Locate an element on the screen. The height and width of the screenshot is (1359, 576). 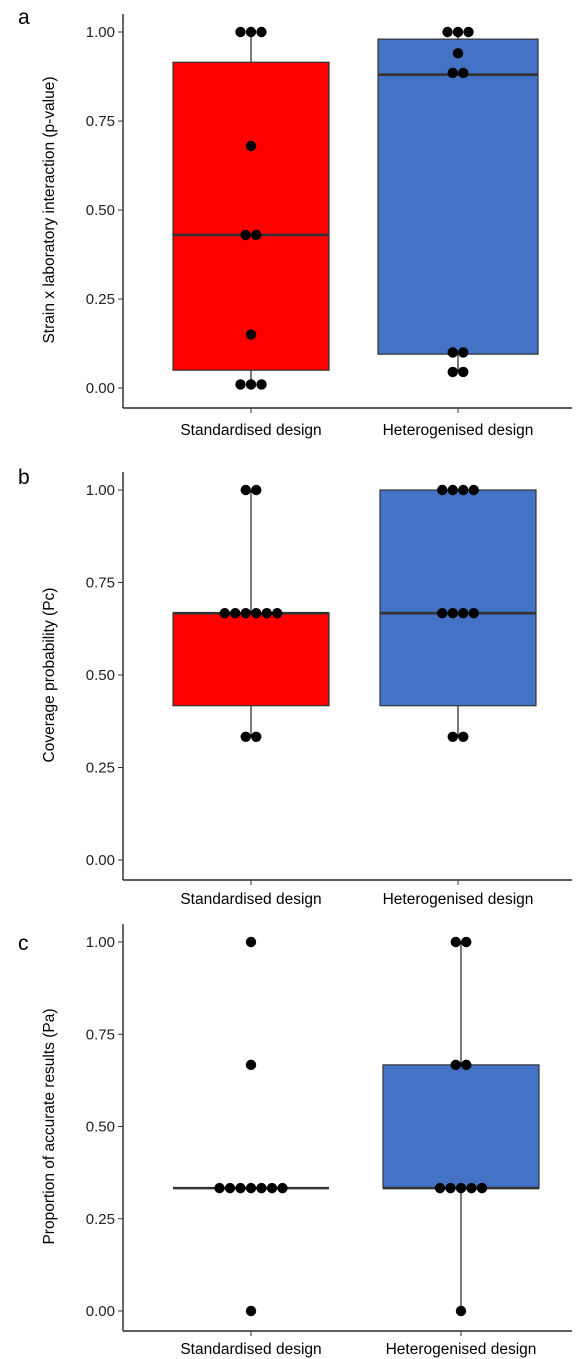
panel-label: b is located at coordinates (24, 477).